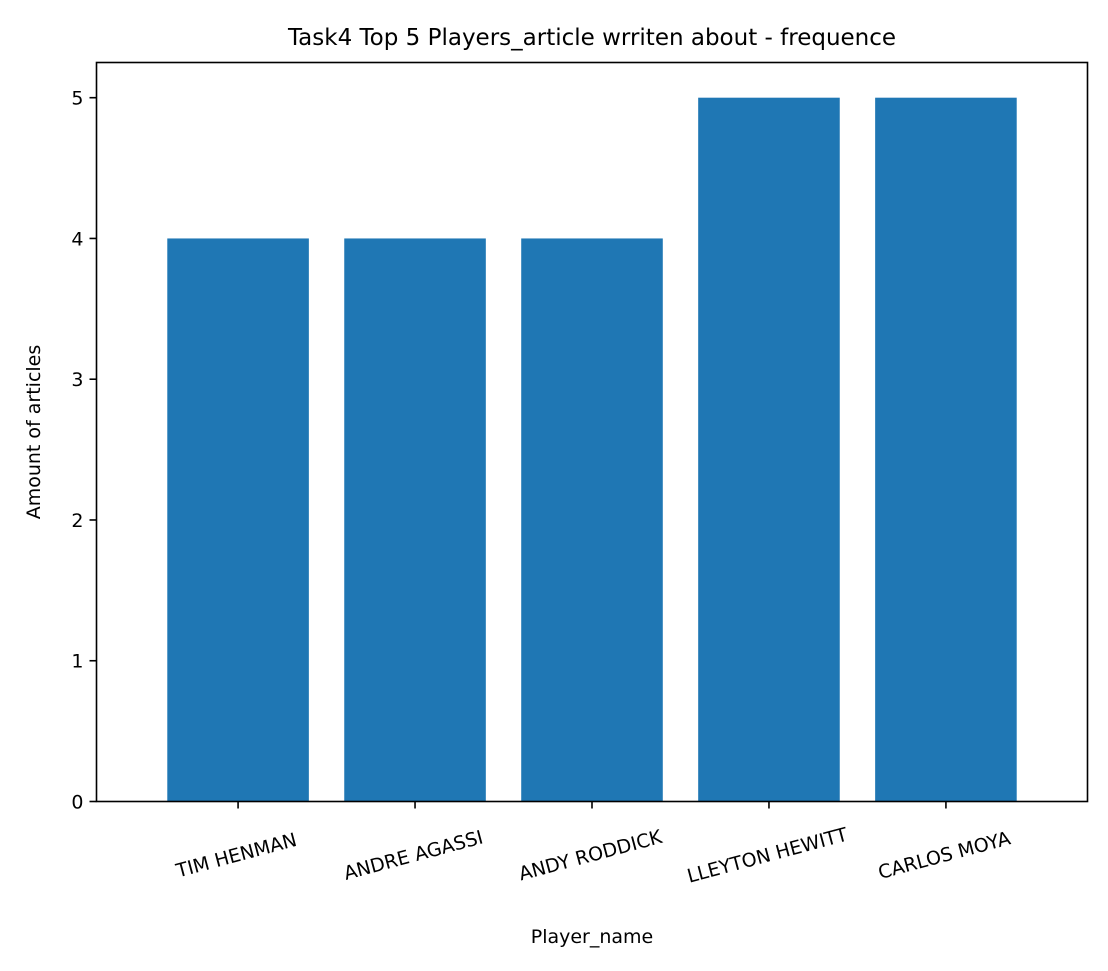 The image size is (1108, 971). Describe the element at coordinates (592, 937) in the screenshot. I see `x-axis-label: Player_name` at that location.